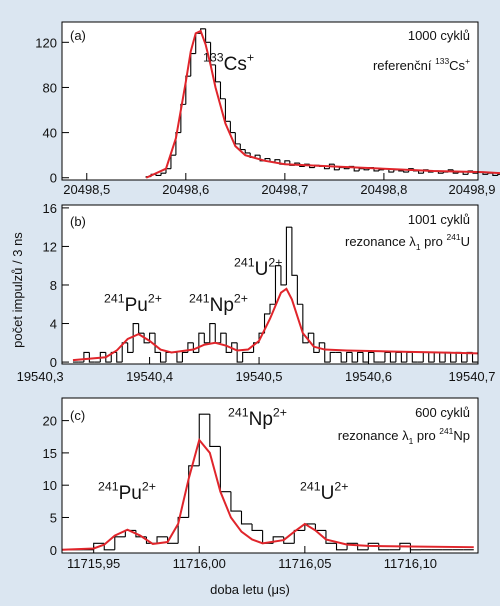  What do you see at coordinates (50, 87) in the screenshot?
I see `y-tick-label: 80` at bounding box center [50, 87].